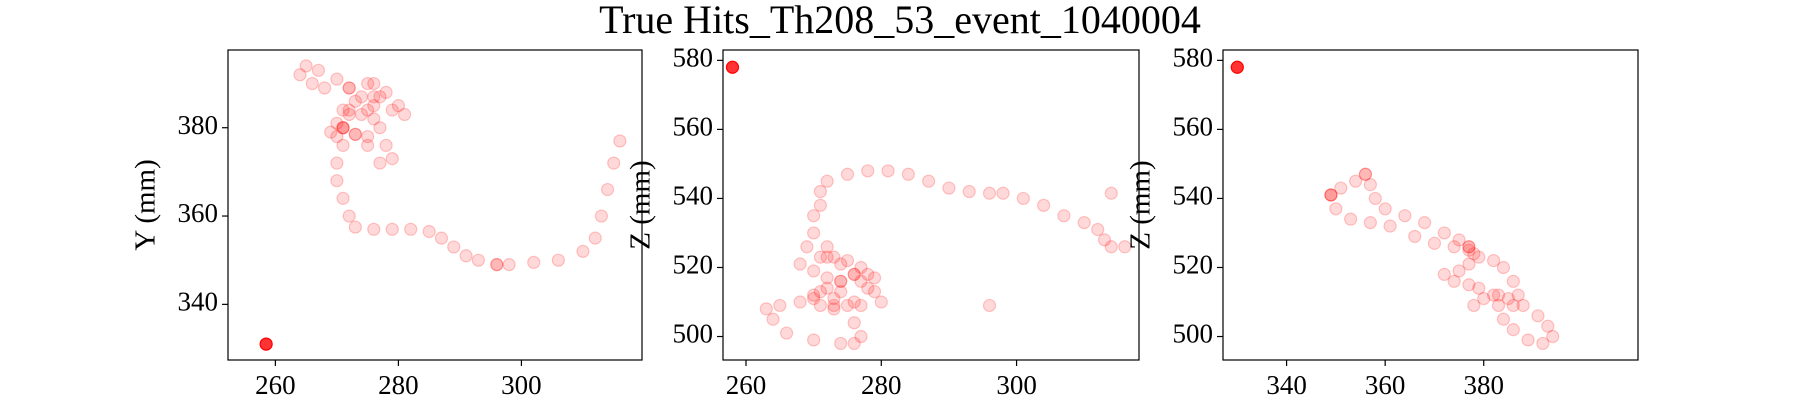 This screenshot has height=400, width=1800. Describe the element at coordinates (1193, 58) in the screenshot. I see `y-tick-label: 580` at that location.